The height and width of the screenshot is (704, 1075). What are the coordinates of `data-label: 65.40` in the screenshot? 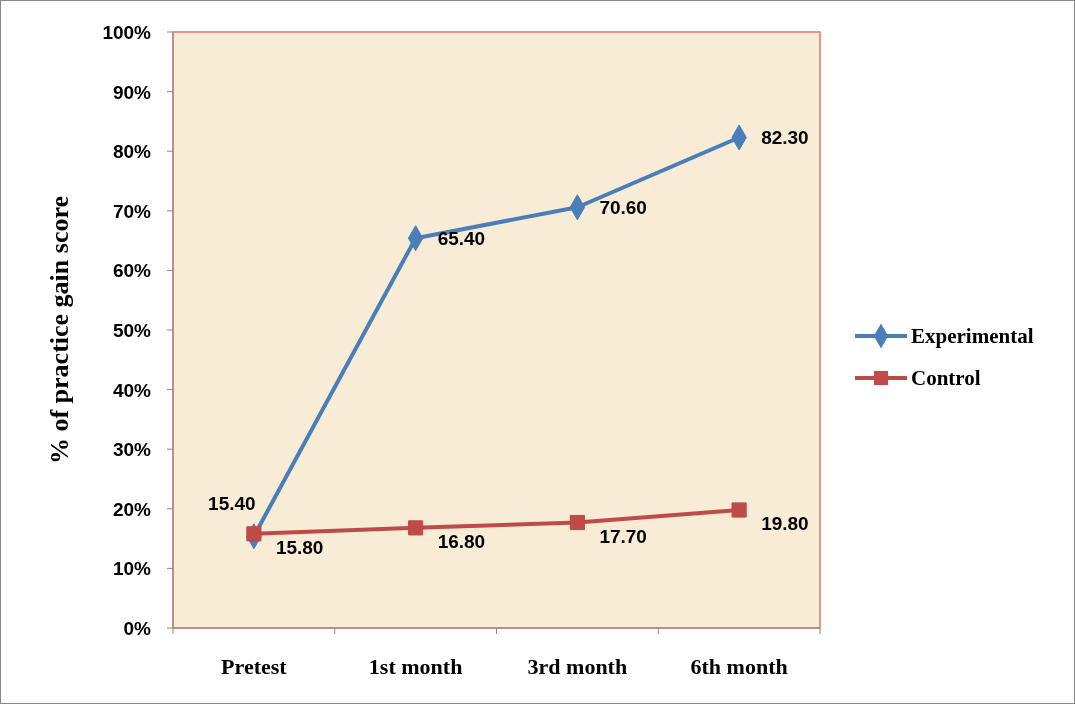 It's located at (461, 239).